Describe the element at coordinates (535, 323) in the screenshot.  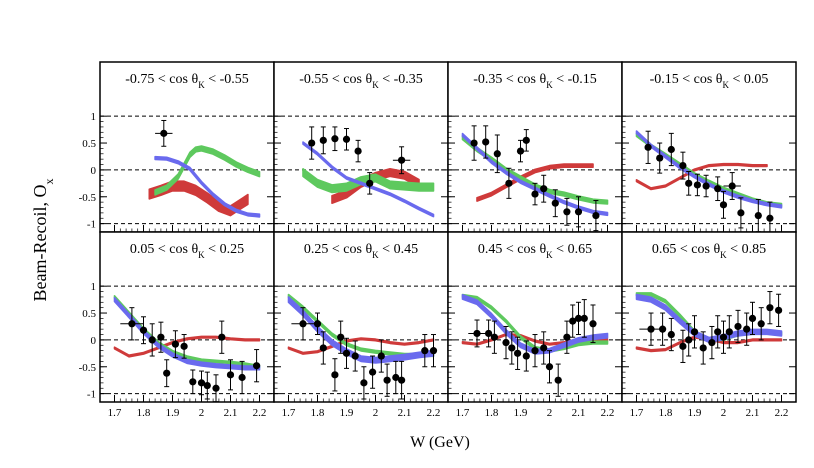
I see `green-theory-band` at that location.